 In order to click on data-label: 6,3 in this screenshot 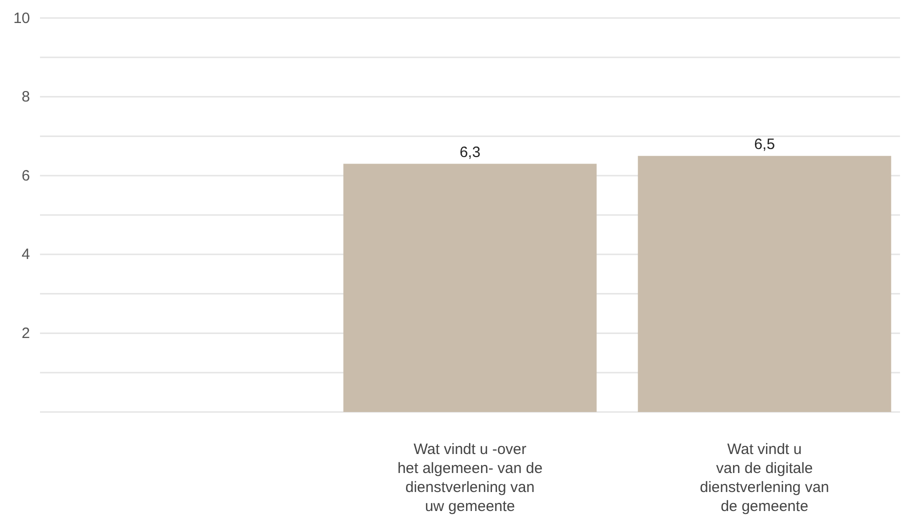, I will do `click(470, 152)`.